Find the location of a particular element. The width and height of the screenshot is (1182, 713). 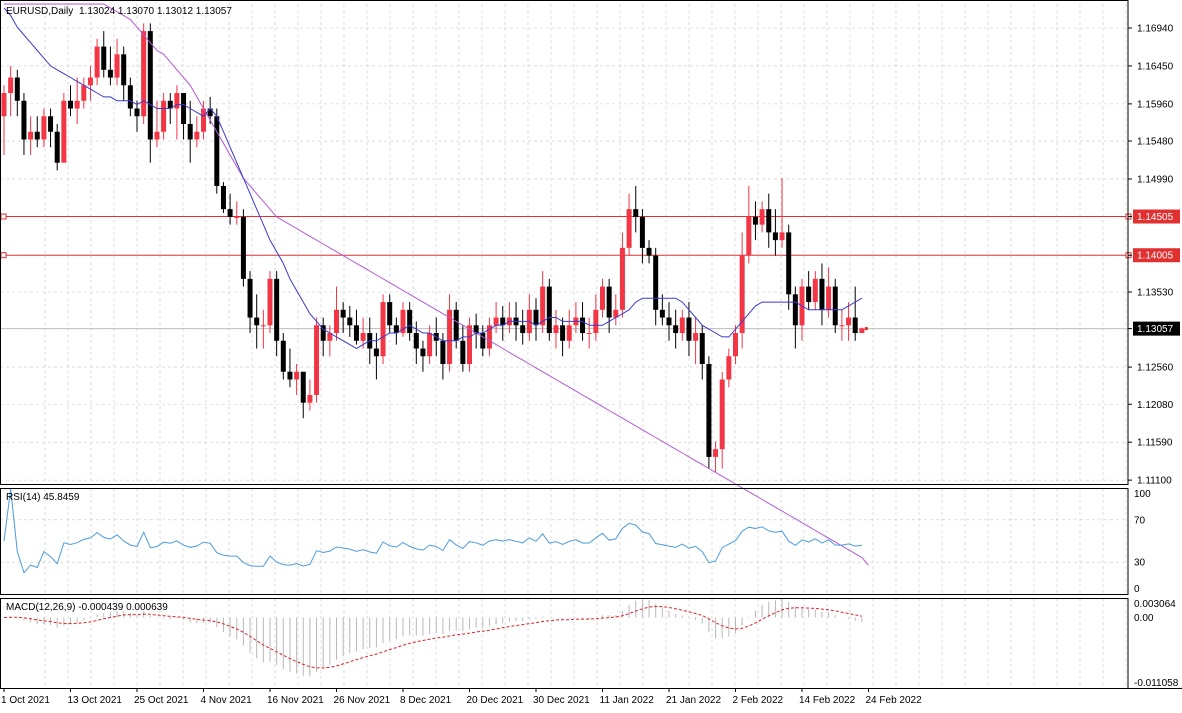

price-tick-label: 1.15480 is located at coordinates (1155, 142).